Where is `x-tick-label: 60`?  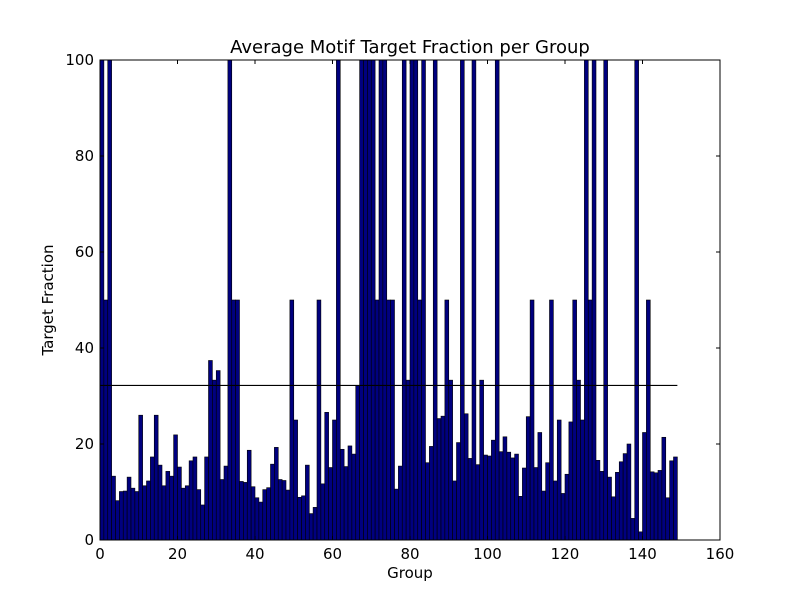
x-tick-label: 60 is located at coordinates (332, 554).